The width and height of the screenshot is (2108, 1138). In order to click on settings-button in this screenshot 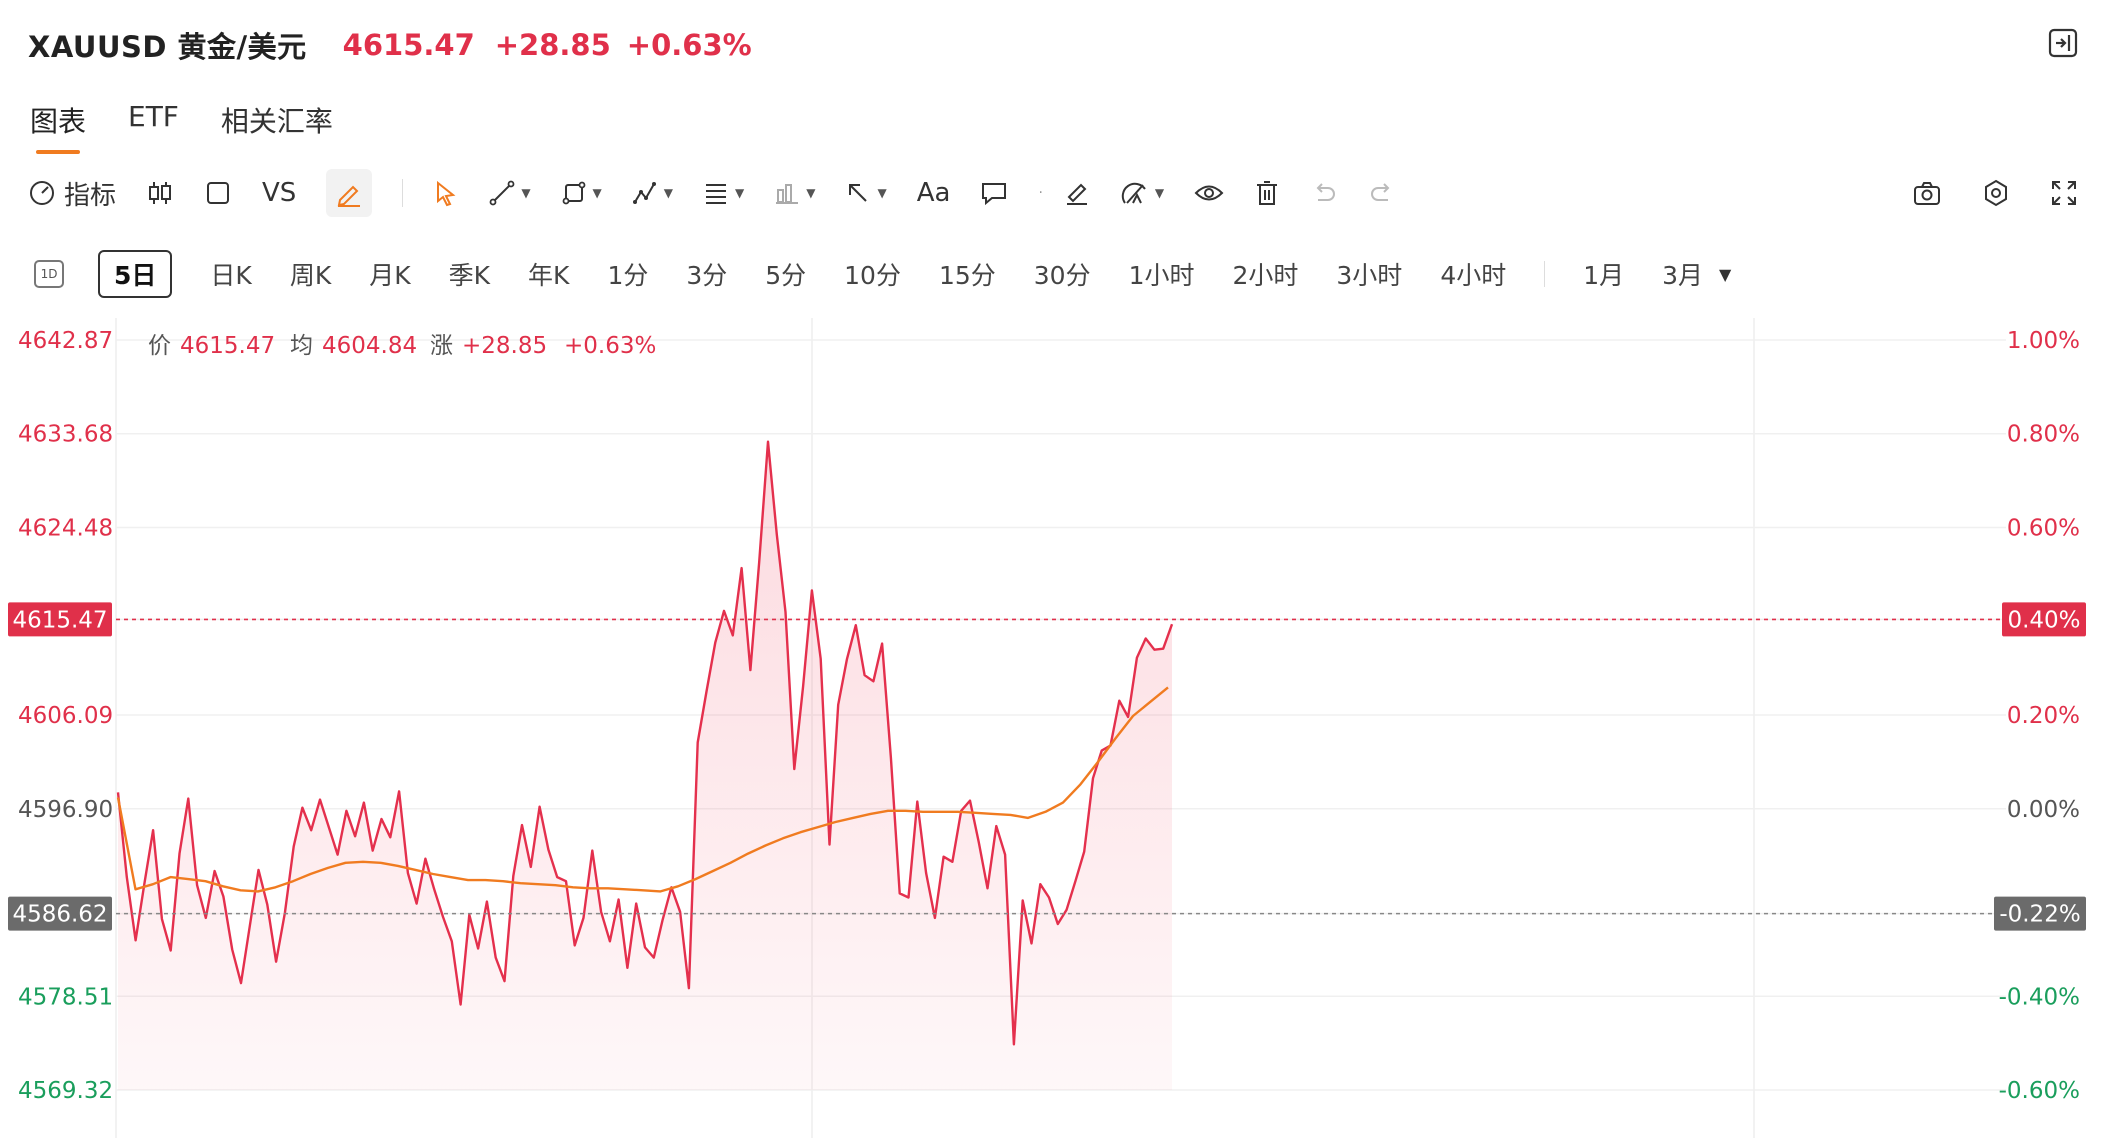, I will do `click(1996, 193)`.